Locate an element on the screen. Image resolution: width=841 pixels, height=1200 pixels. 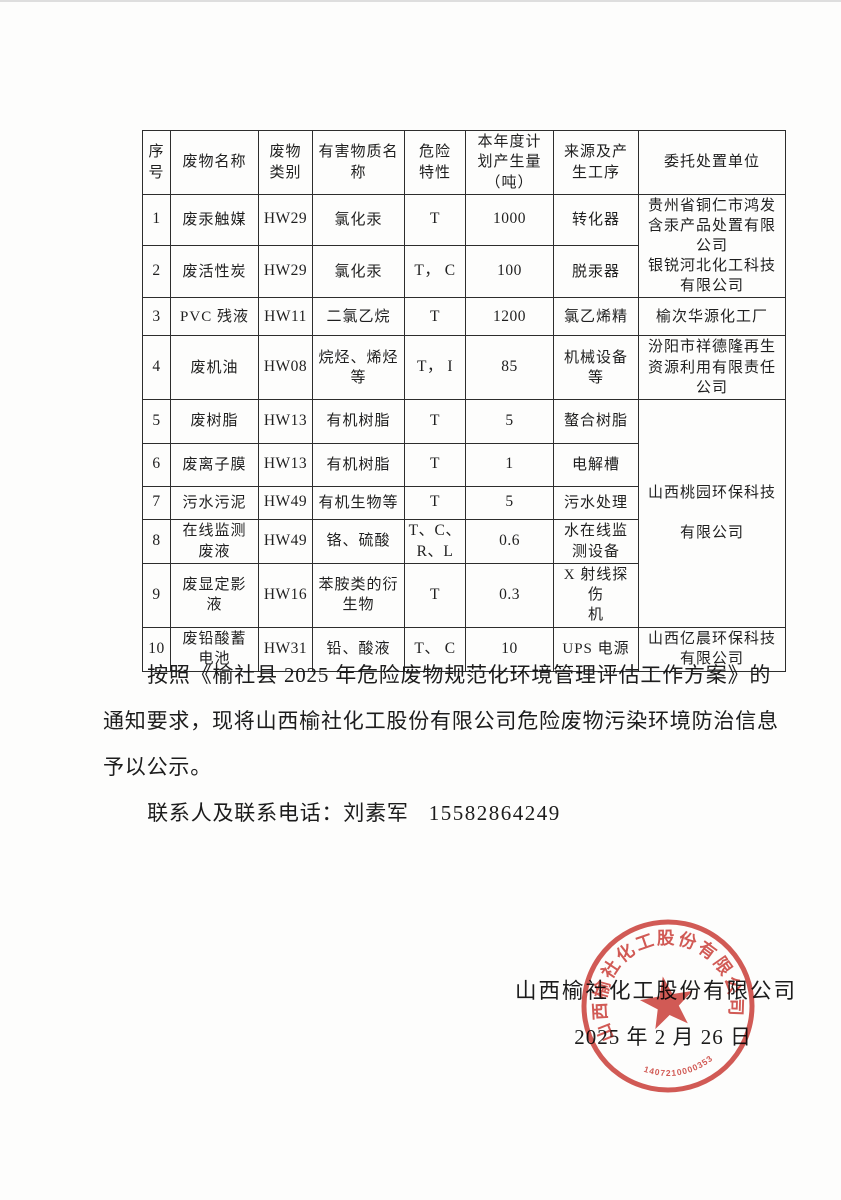
cell-hazard: T， I is located at coordinates (435, 367).